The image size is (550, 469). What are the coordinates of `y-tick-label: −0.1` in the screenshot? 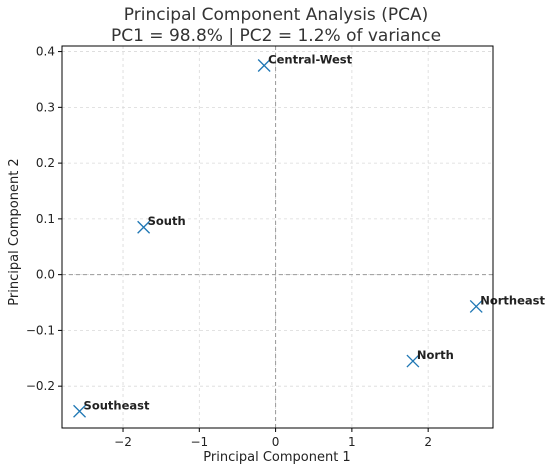 It's located at (40, 330).